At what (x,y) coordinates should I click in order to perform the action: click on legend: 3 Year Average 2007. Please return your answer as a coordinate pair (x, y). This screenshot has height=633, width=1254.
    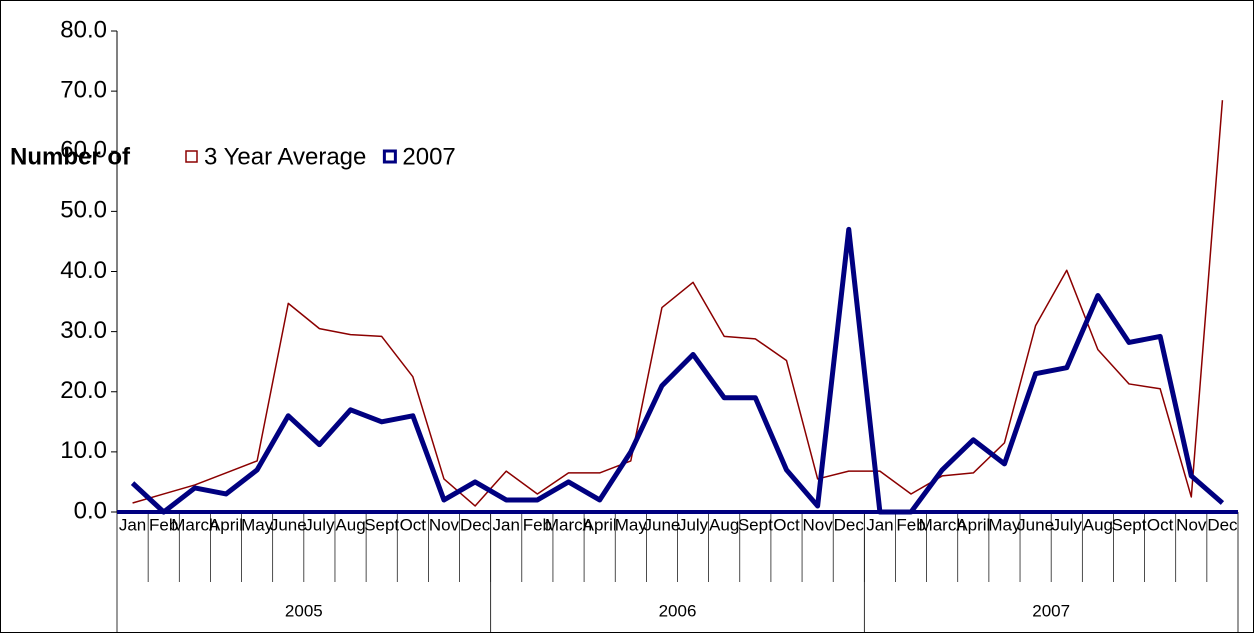
    Looking at the image, I should click on (363, 158).